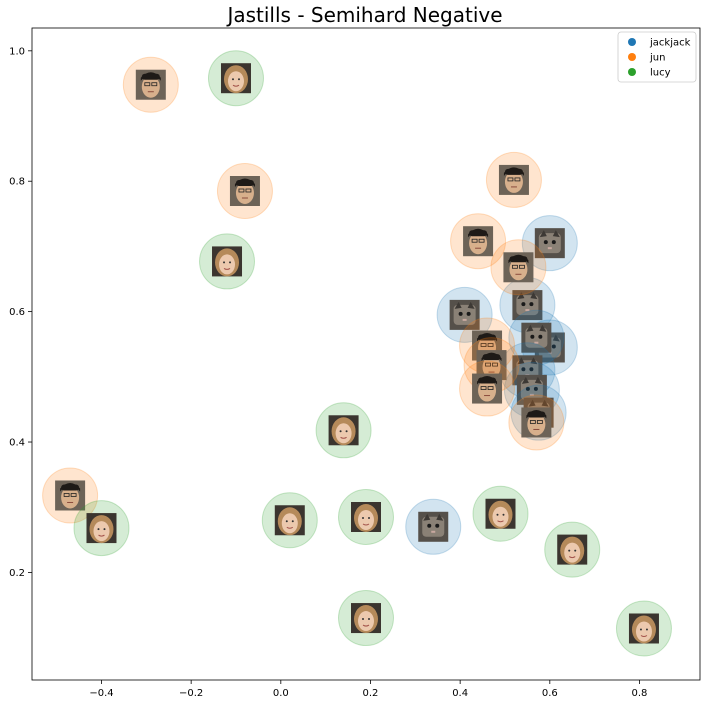 The height and width of the screenshot is (704, 706). I want to click on x-tick-label: 0.4, so click(460, 693).